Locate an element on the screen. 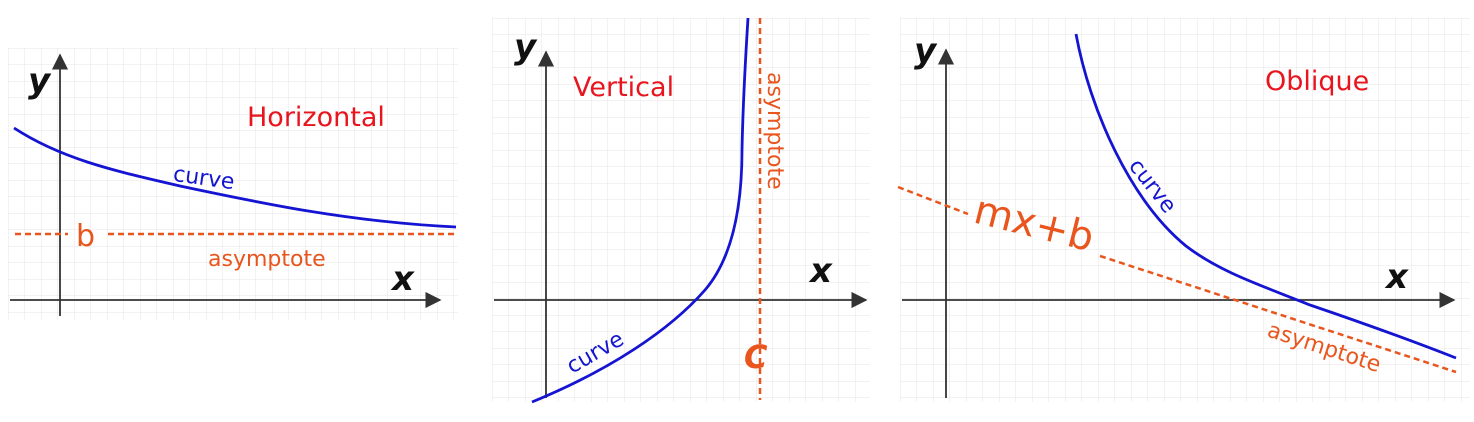  asymptote-line-left is located at coordinates (933, 200).